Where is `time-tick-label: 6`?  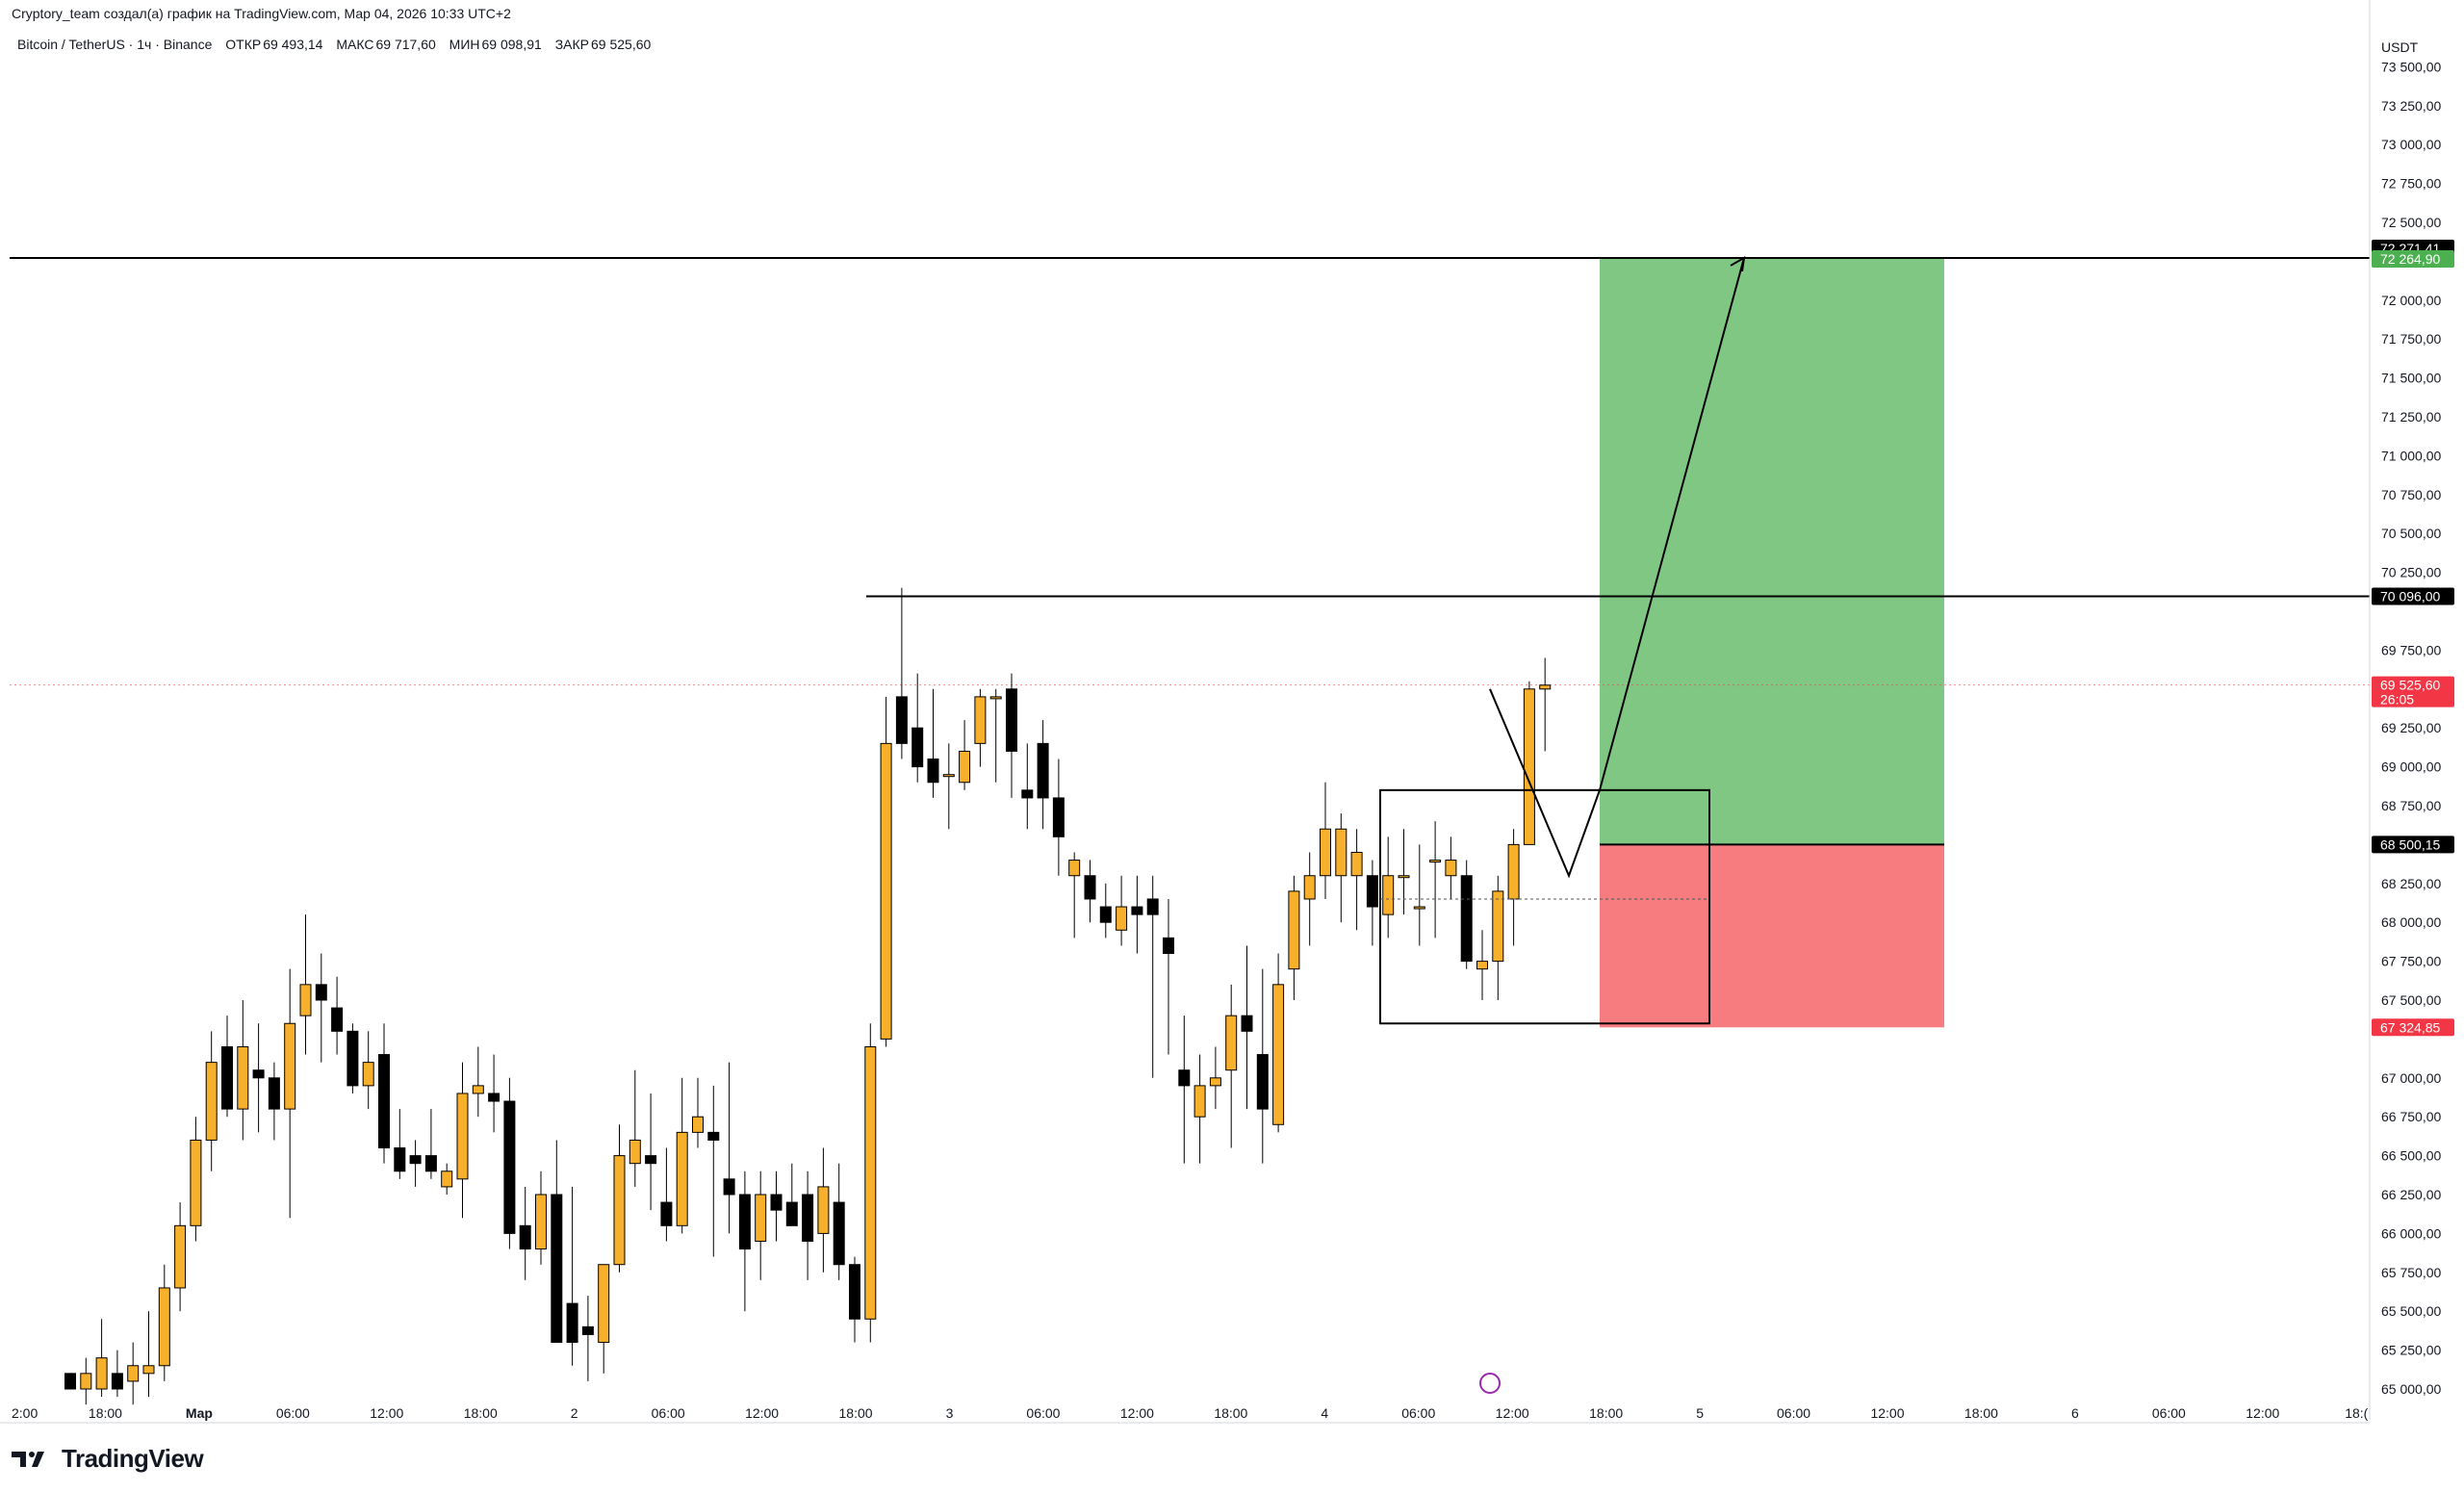
time-tick-label: 6 is located at coordinates (2075, 1413).